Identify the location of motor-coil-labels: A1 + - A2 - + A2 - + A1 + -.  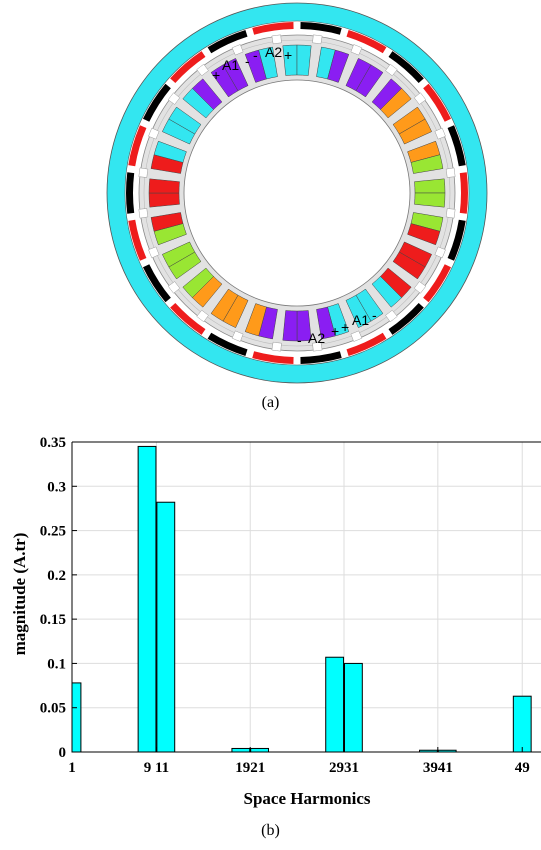
(294, 196).